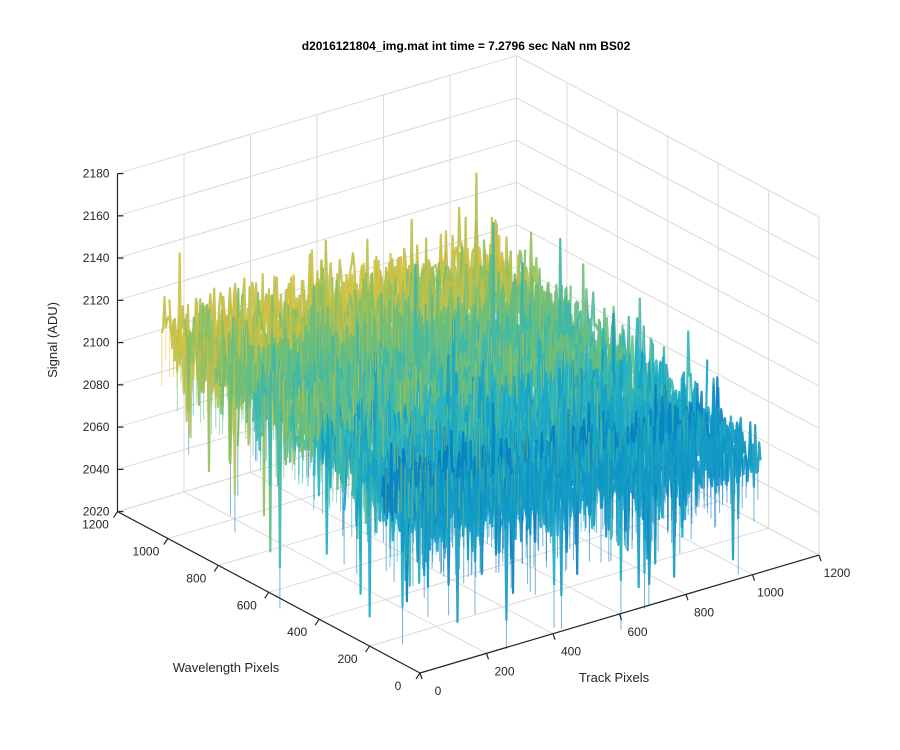 This screenshot has width=900, height=750. What do you see at coordinates (297, 632) in the screenshot?
I see `y-tick-label: 400` at bounding box center [297, 632].